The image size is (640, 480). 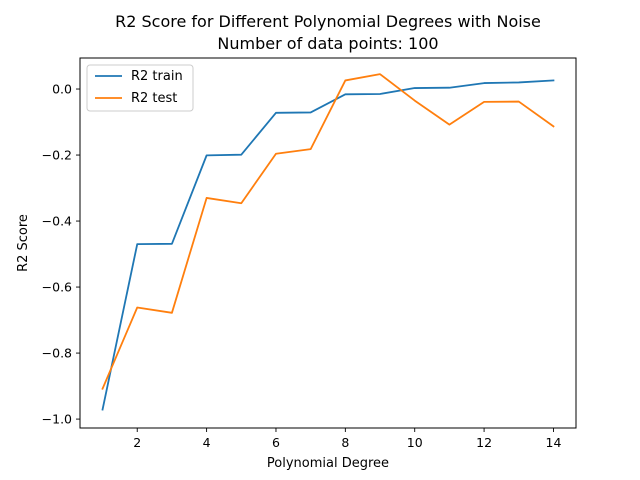 I want to click on x-axis-label: Polynomial Degree, so click(x=328, y=463).